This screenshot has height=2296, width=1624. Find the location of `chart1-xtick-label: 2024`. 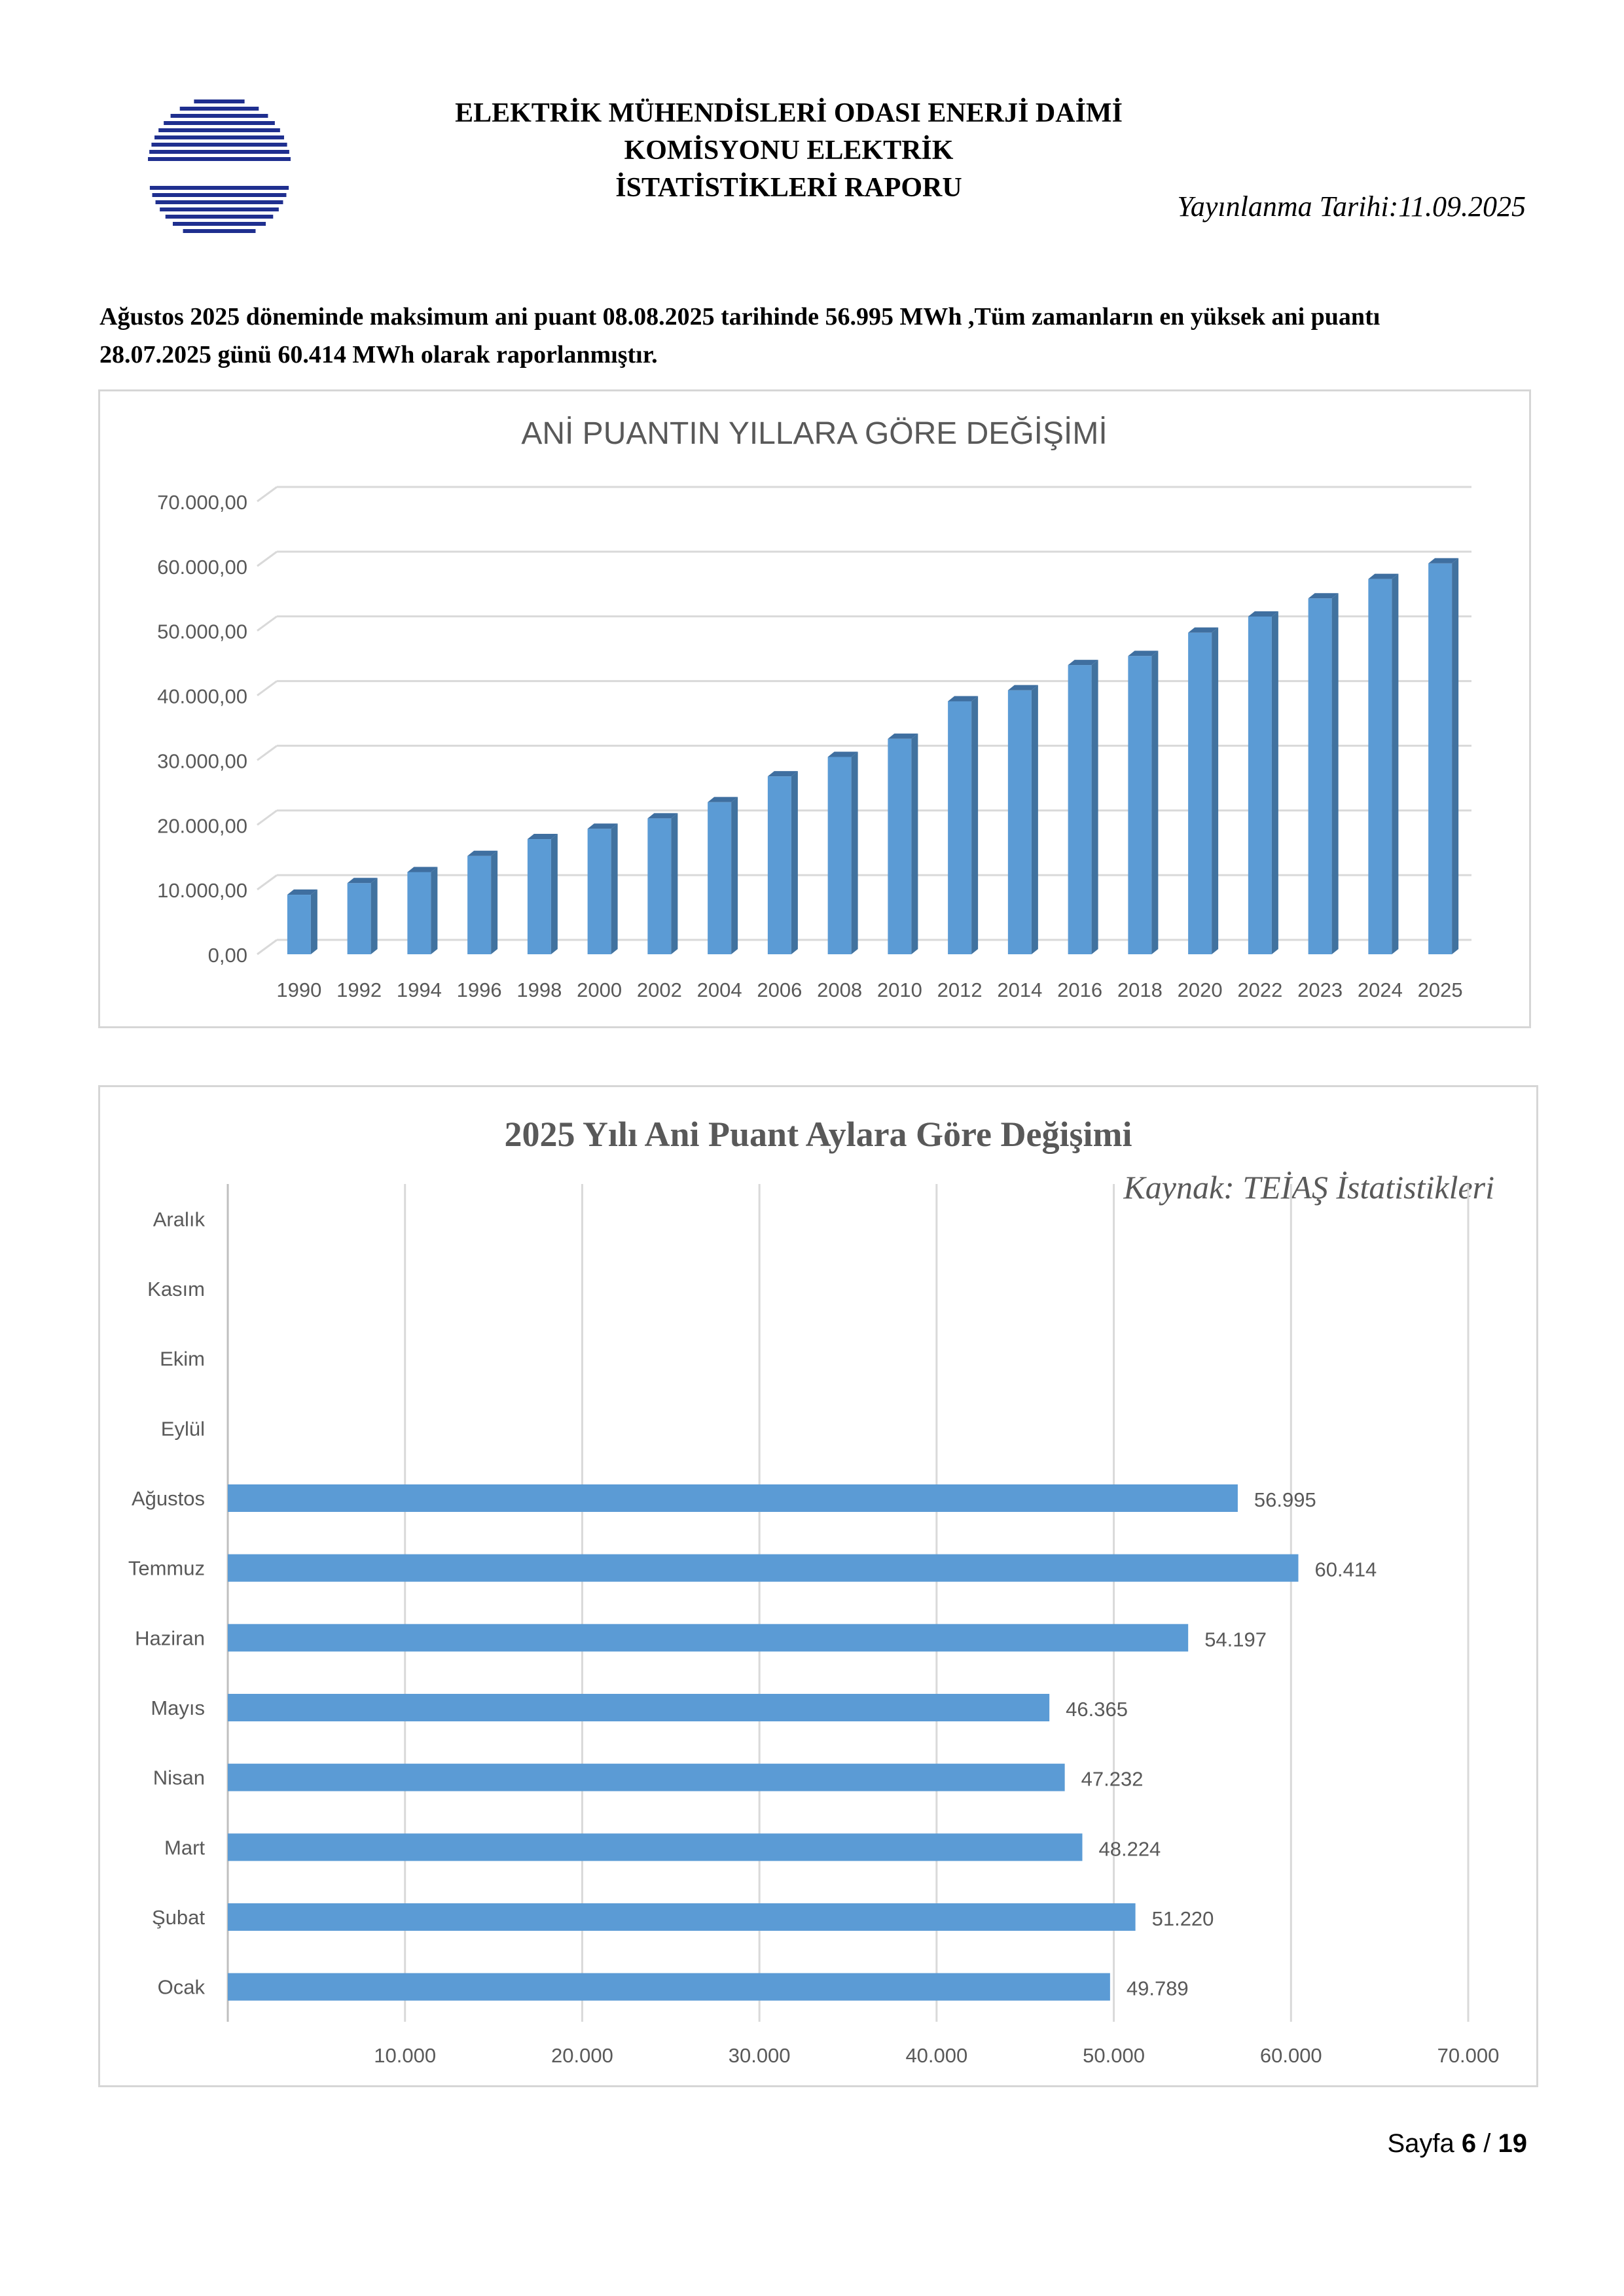

chart1-xtick-label: 2024 is located at coordinates (1380, 989).